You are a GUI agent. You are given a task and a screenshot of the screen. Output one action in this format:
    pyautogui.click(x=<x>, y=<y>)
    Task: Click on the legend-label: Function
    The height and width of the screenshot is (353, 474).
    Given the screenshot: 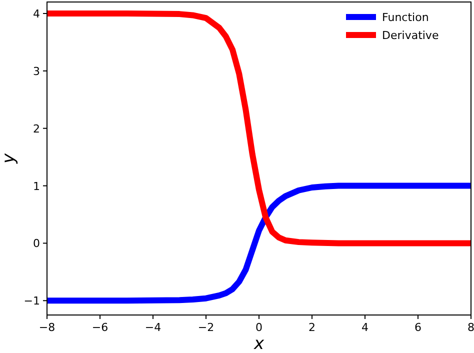 What is the action you would take?
    pyautogui.click(x=405, y=17)
    